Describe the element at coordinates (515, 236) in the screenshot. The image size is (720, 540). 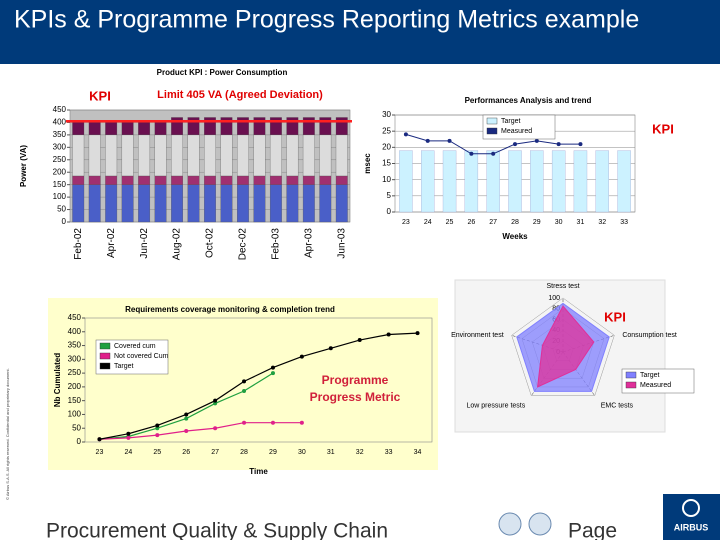
I see `x-axis-label: Weeks` at that location.